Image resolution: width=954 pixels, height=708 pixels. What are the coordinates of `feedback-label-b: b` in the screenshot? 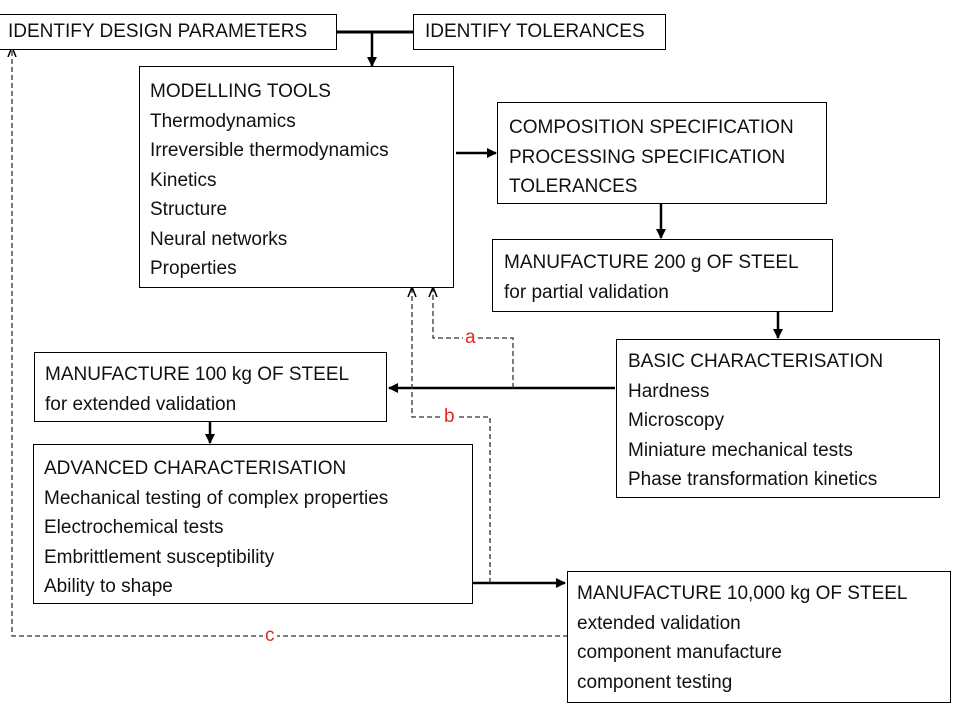 It's located at (449, 417).